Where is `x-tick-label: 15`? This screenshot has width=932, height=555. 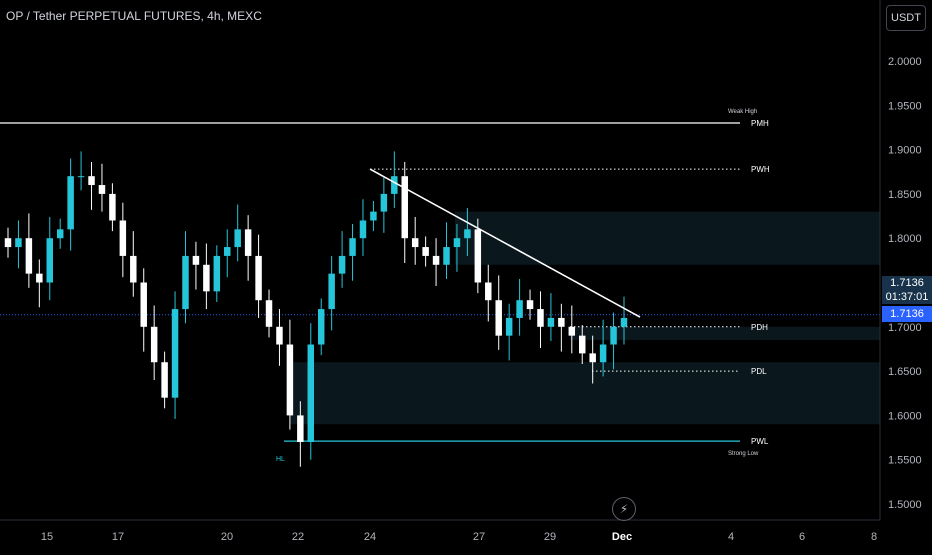 x-tick-label: 15 is located at coordinates (47, 537).